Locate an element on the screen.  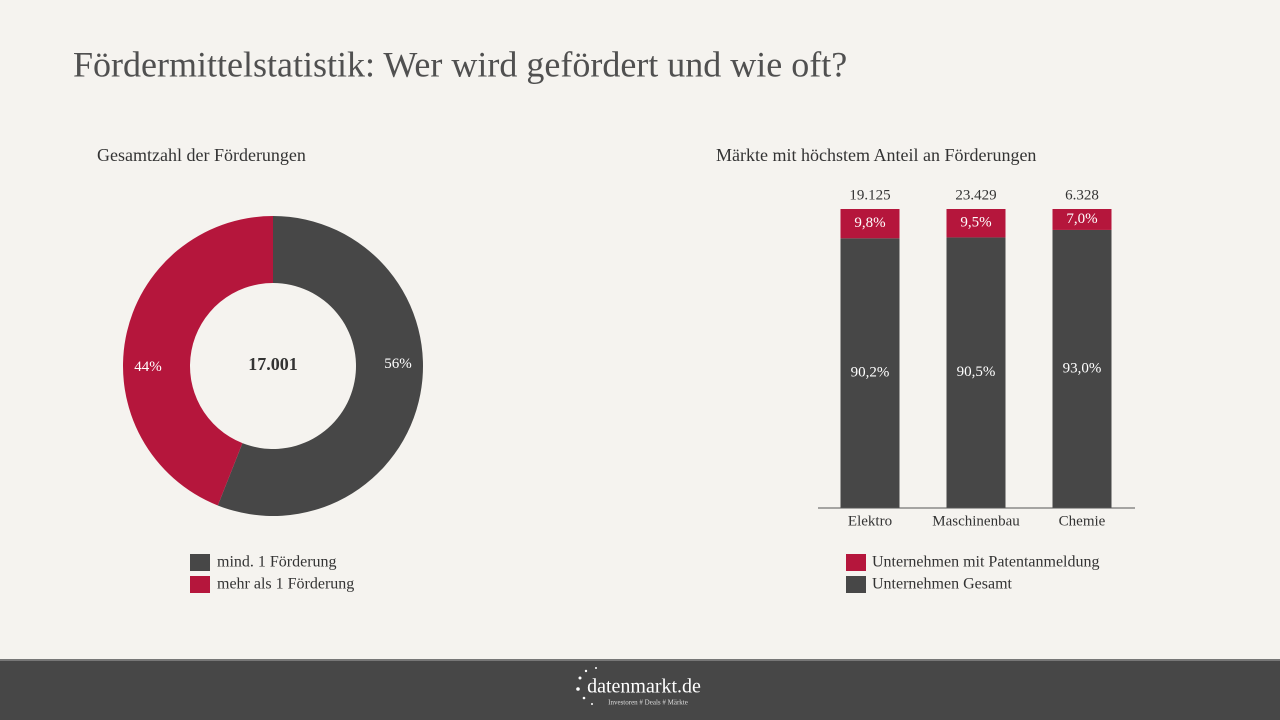
x-tick-label: Chemie is located at coordinates (1082, 521).